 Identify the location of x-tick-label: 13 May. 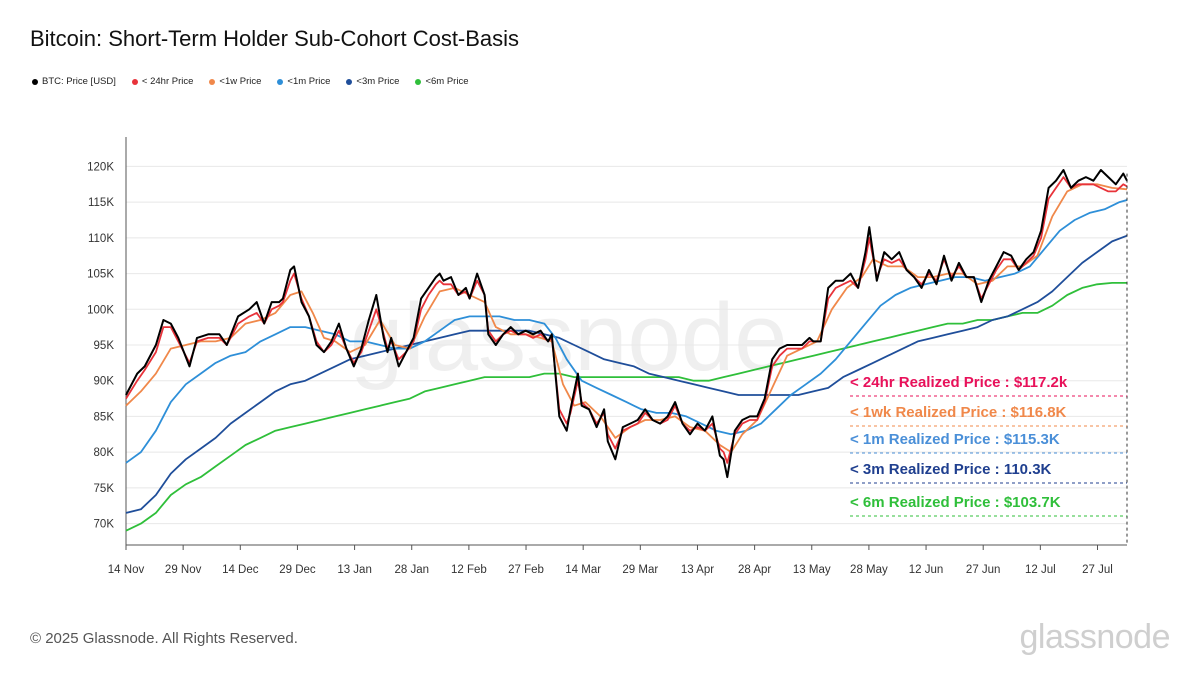
(812, 570).